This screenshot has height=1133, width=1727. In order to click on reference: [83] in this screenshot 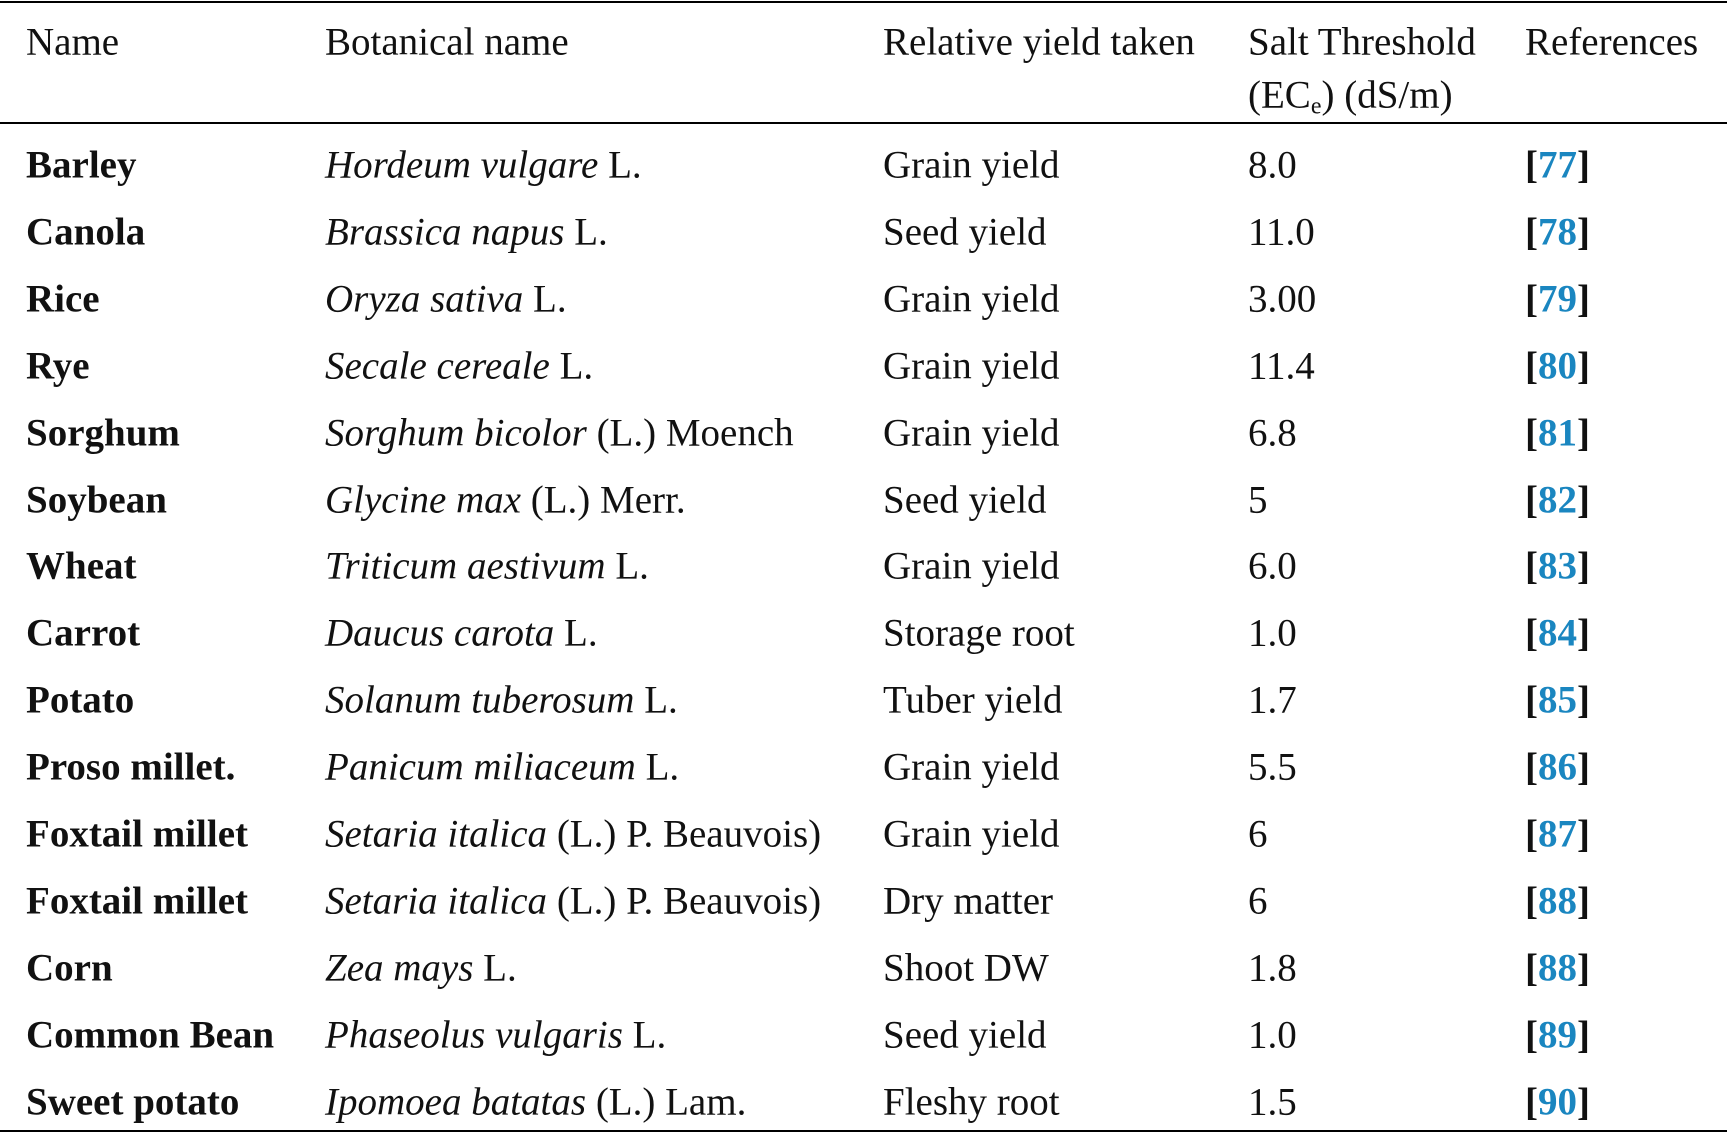, I will do `click(1557, 566)`.